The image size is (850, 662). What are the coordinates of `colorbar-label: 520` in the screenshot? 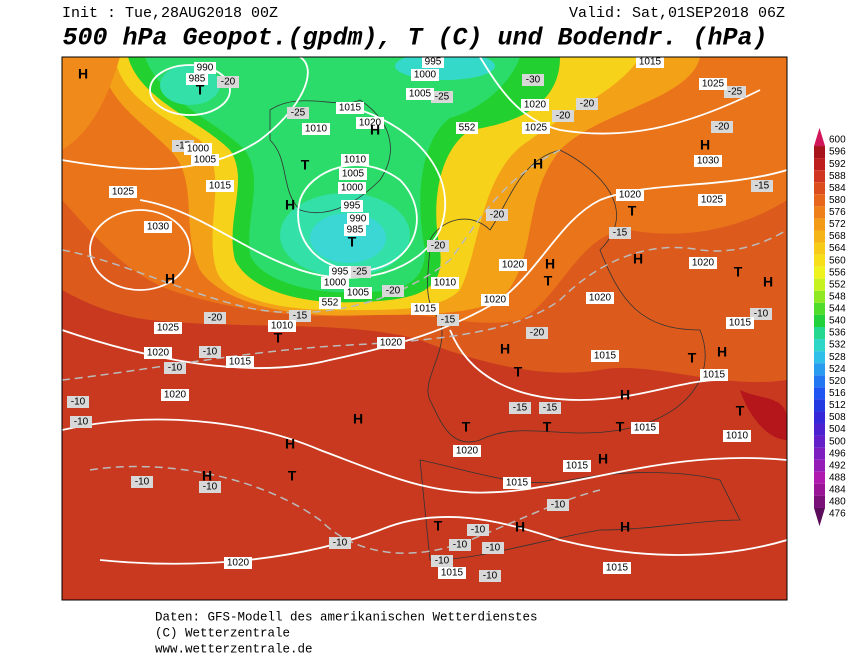 It's located at (837, 381).